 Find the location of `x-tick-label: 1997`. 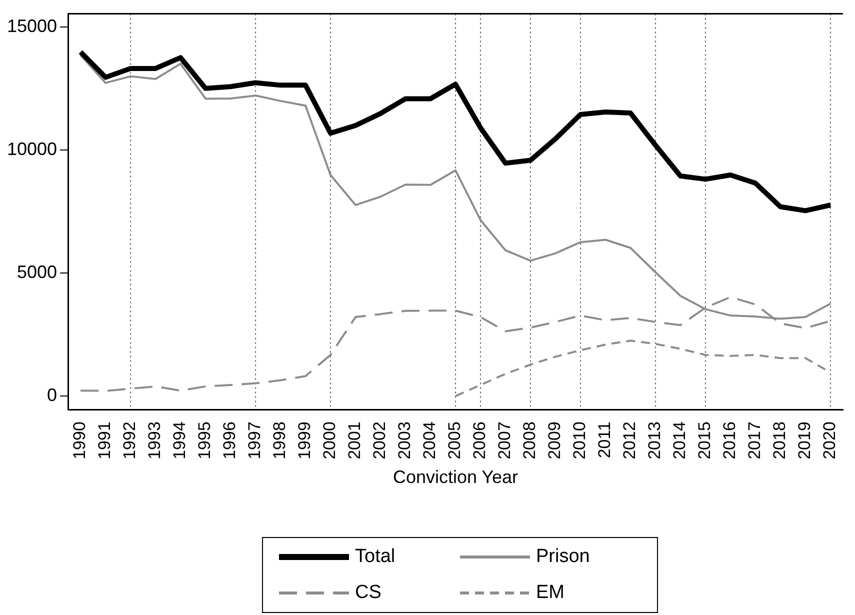

x-tick-label: 1997 is located at coordinates (254, 441).